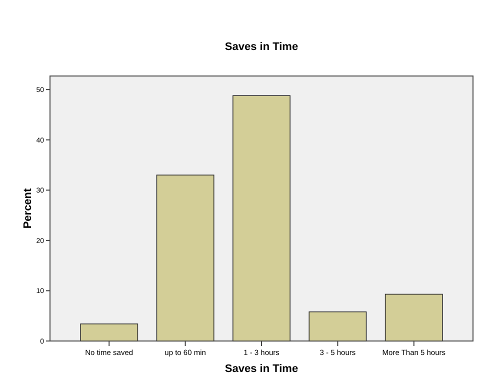 The image size is (483, 387). I want to click on x-axis-title: Saves in Time, so click(261, 369).